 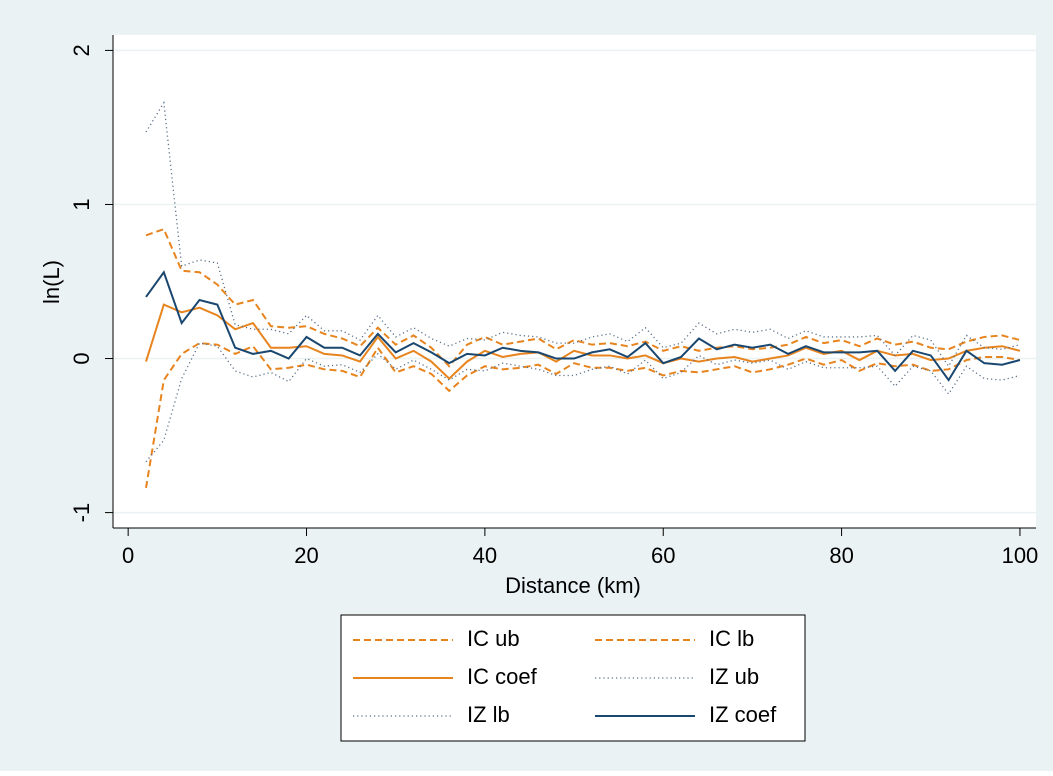 I want to click on legend-label: IZ ub, so click(x=734, y=676).